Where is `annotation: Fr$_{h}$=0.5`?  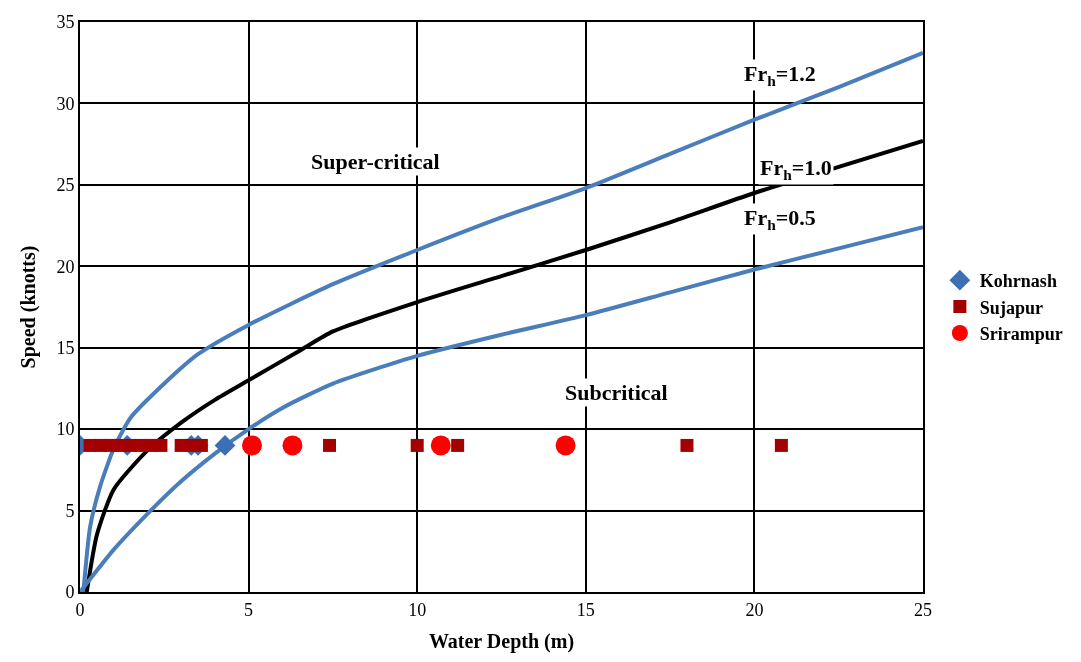 annotation: Fr$_{h}$=0.5 is located at coordinates (780, 219).